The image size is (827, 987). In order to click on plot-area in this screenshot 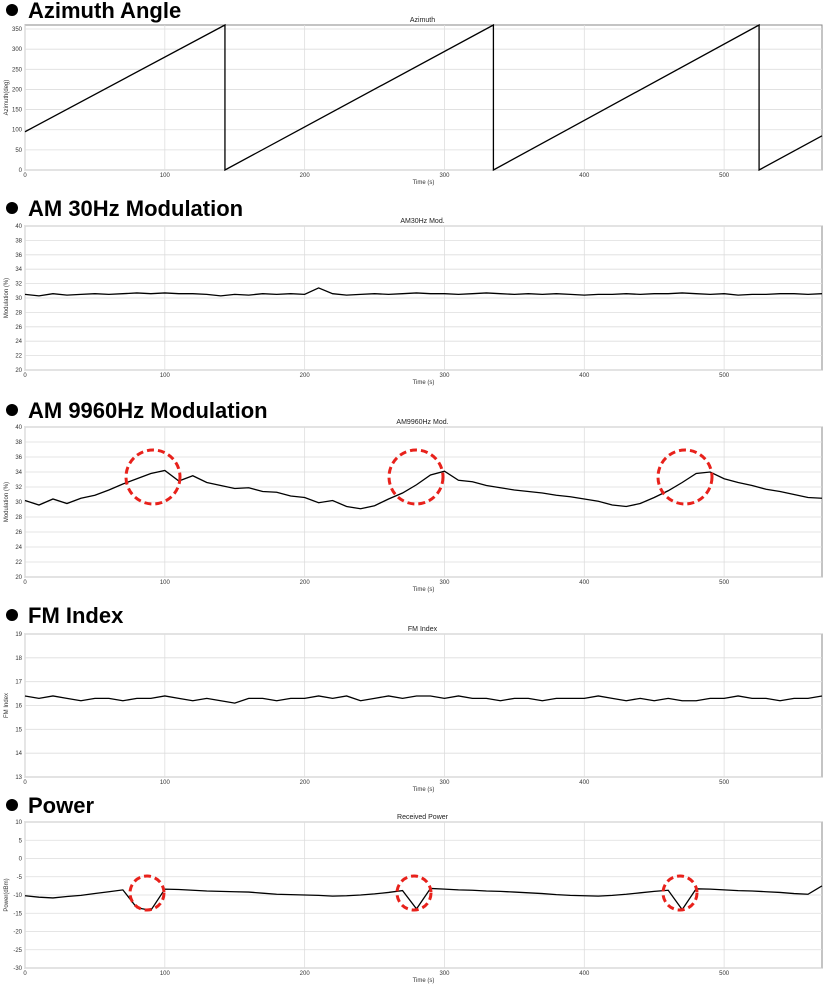, I will do `click(423, 97)`.